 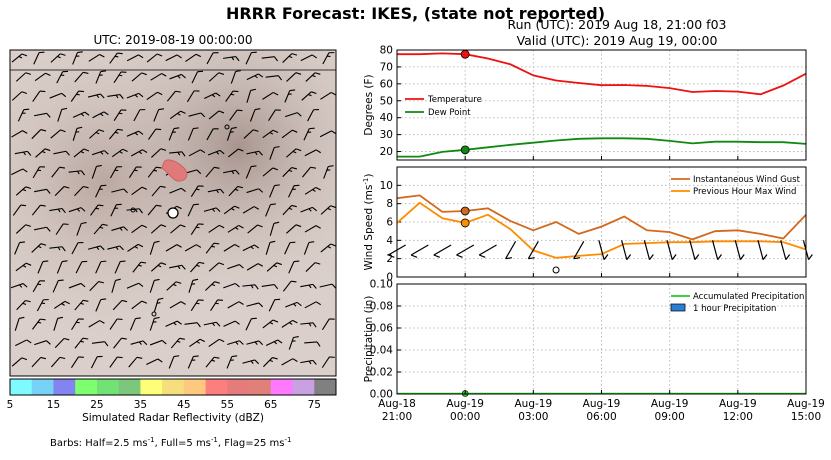 What do you see at coordinates (734, 309) in the screenshot?
I see `legend-label: 1 hour Precipitation` at bounding box center [734, 309].